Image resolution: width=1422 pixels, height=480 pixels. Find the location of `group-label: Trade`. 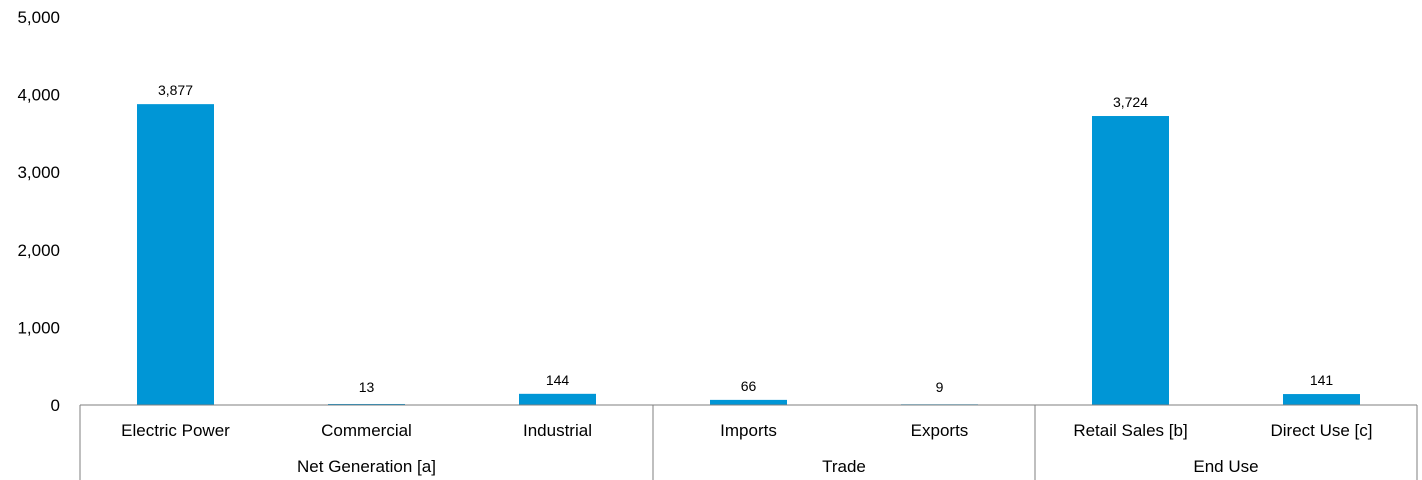

group-label: Trade is located at coordinates (844, 466).